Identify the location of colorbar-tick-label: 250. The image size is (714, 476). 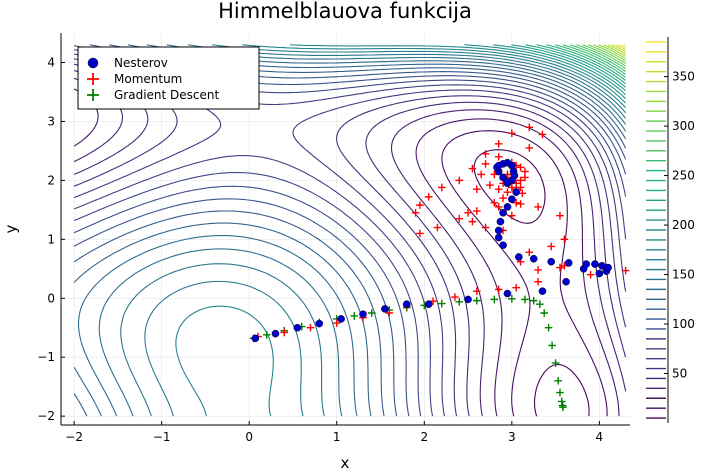
(683, 176).